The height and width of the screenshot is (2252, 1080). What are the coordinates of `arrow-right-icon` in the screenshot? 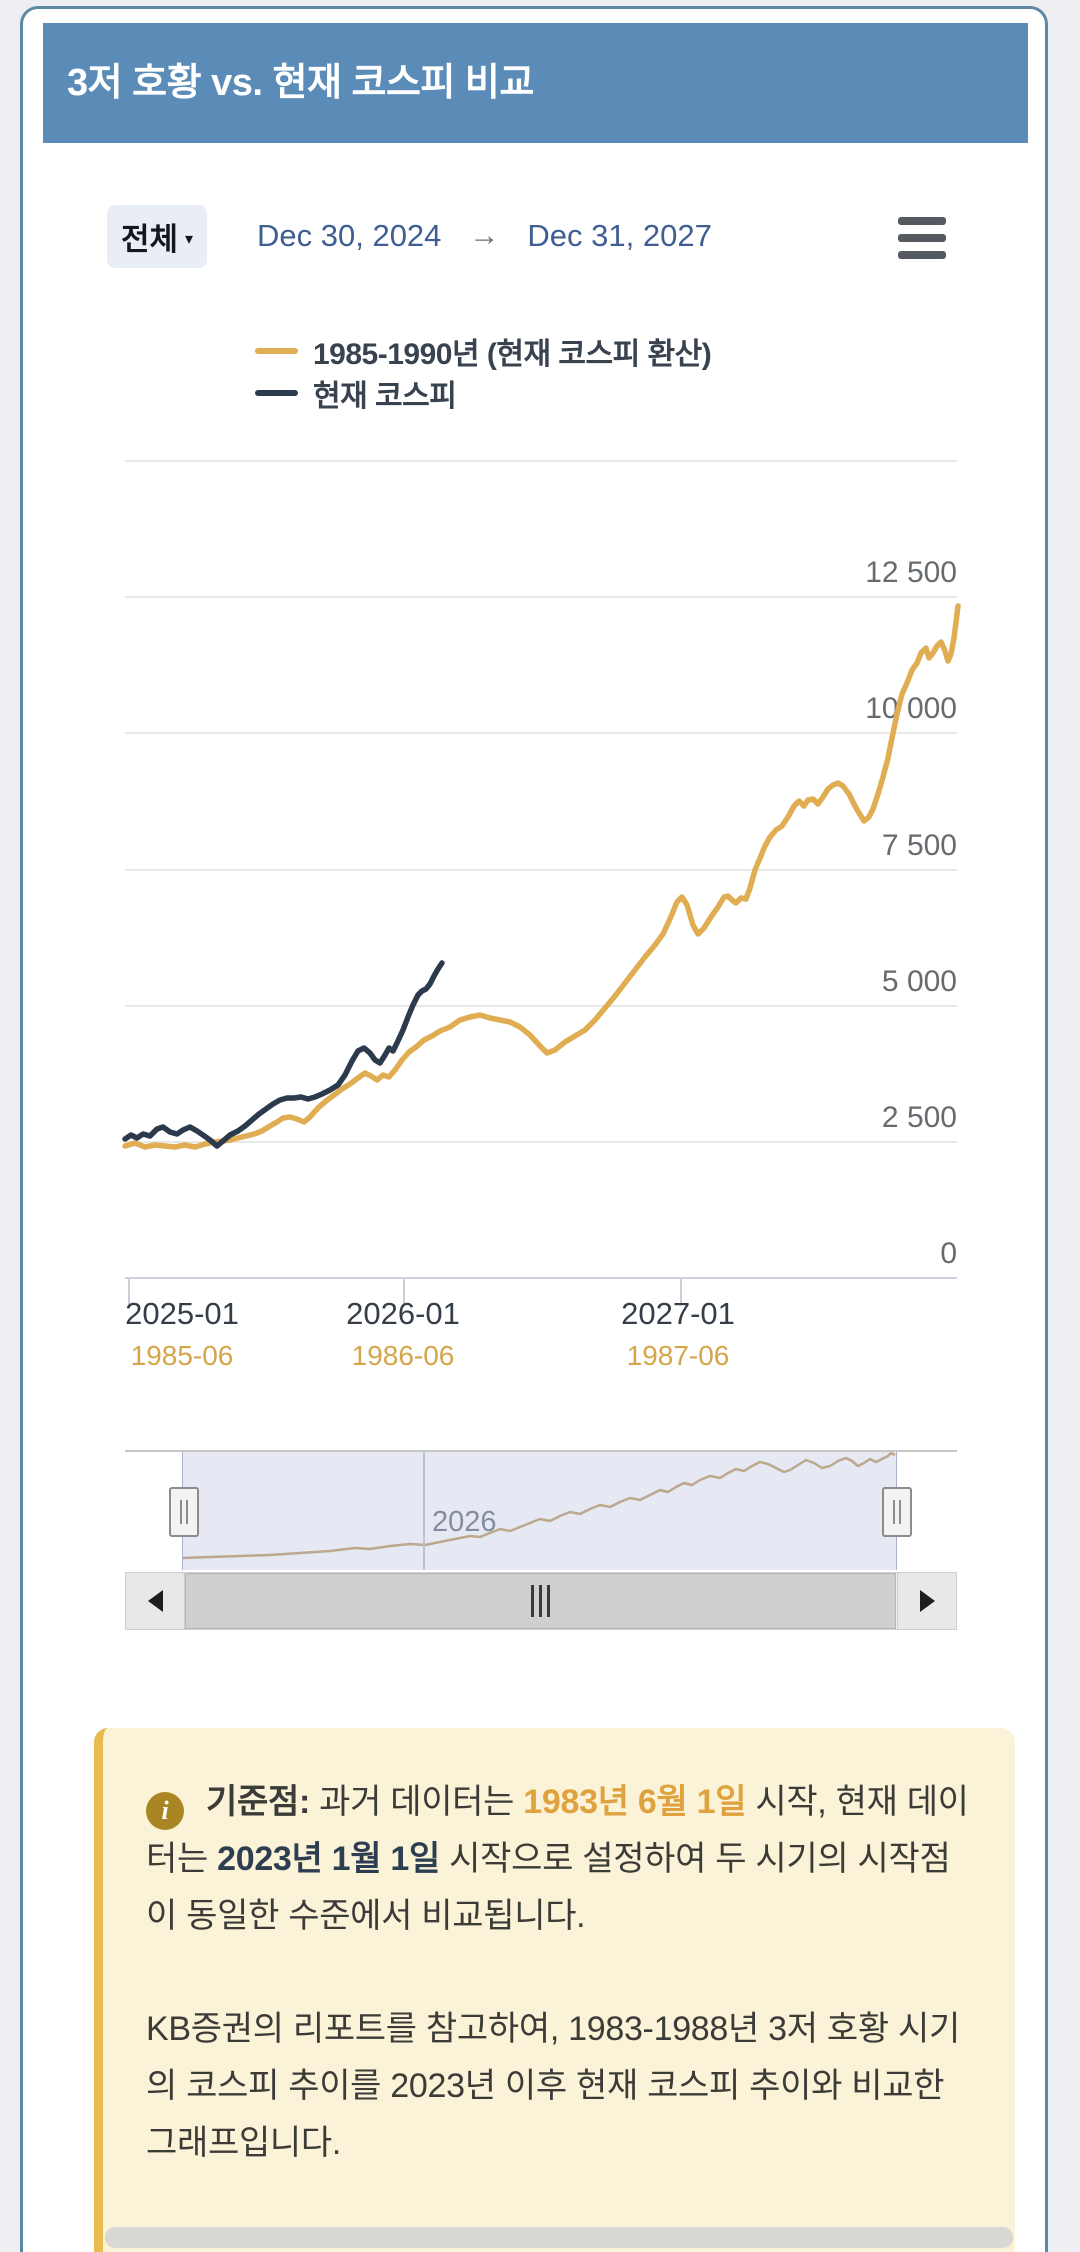 It's located at (927, 1601).